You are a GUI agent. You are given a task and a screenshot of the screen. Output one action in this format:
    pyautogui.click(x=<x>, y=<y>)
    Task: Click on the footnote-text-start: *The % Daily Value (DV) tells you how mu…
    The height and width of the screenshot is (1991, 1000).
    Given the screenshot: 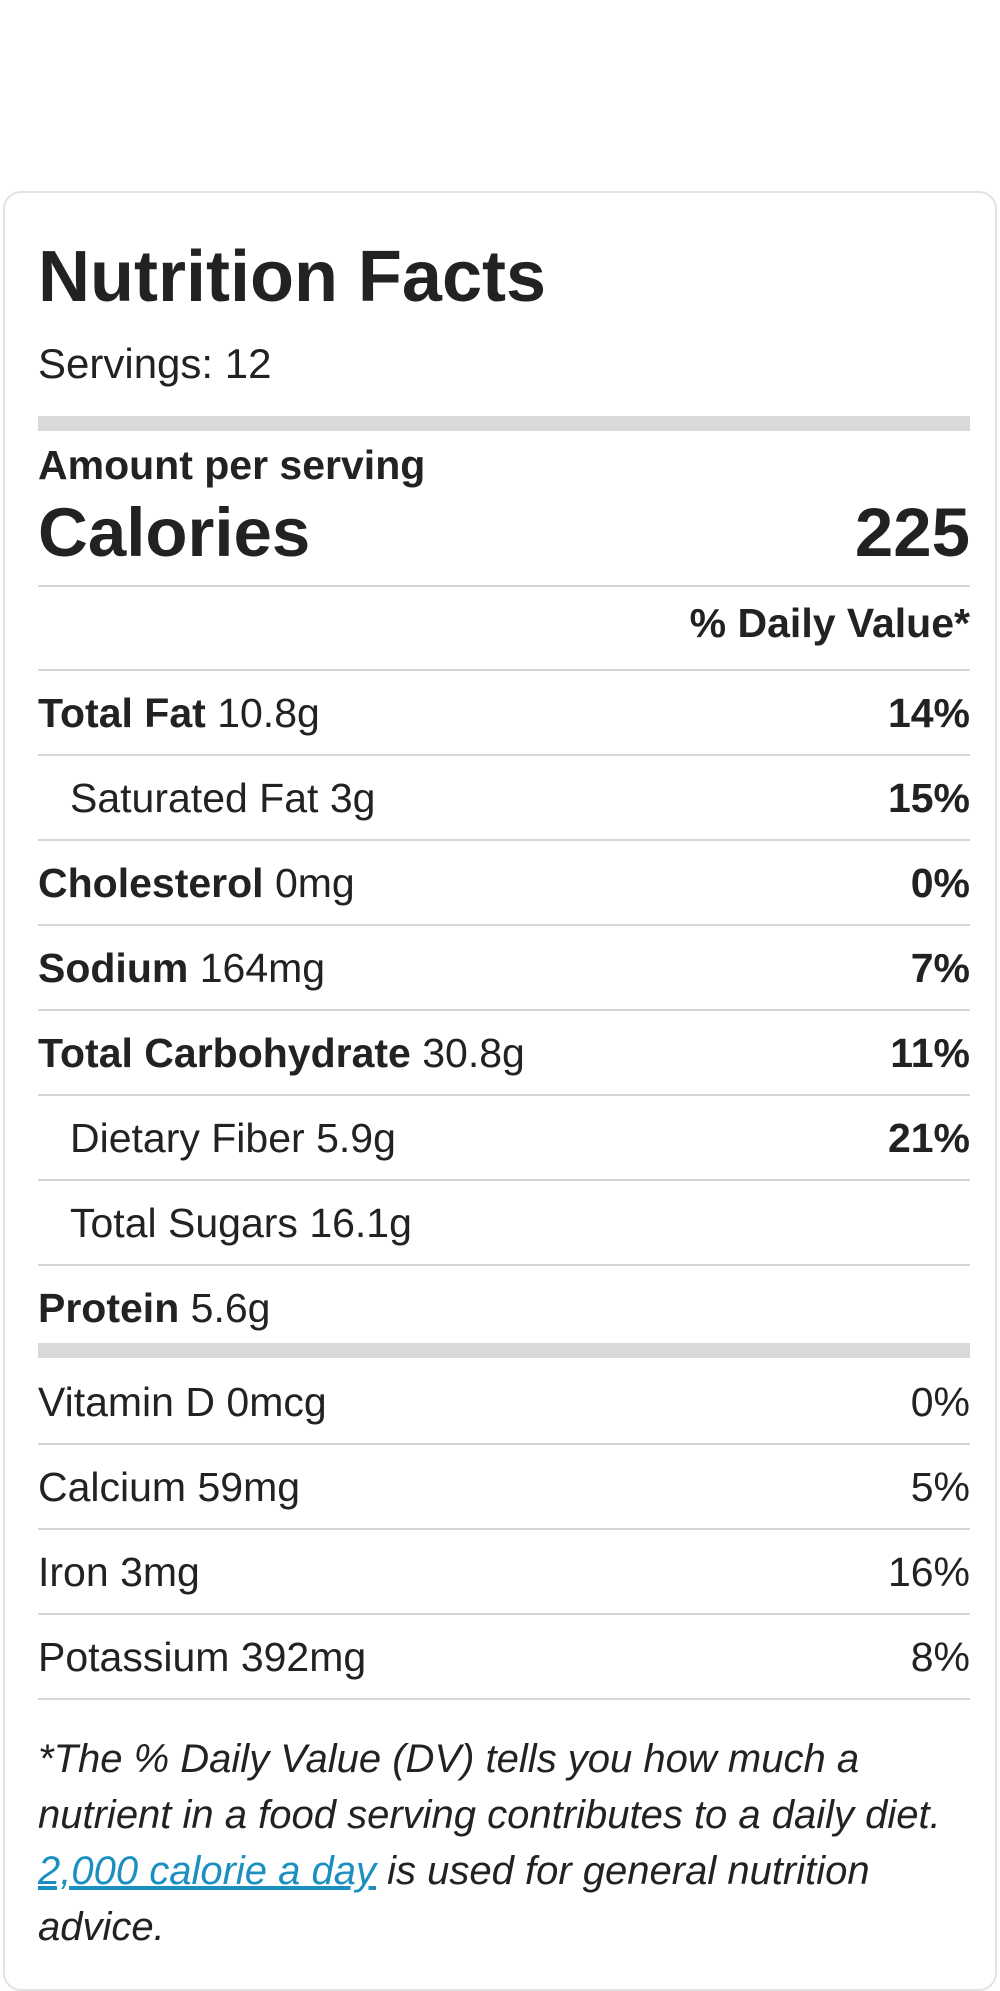 What is the action you would take?
    pyautogui.click(x=489, y=1787)
    